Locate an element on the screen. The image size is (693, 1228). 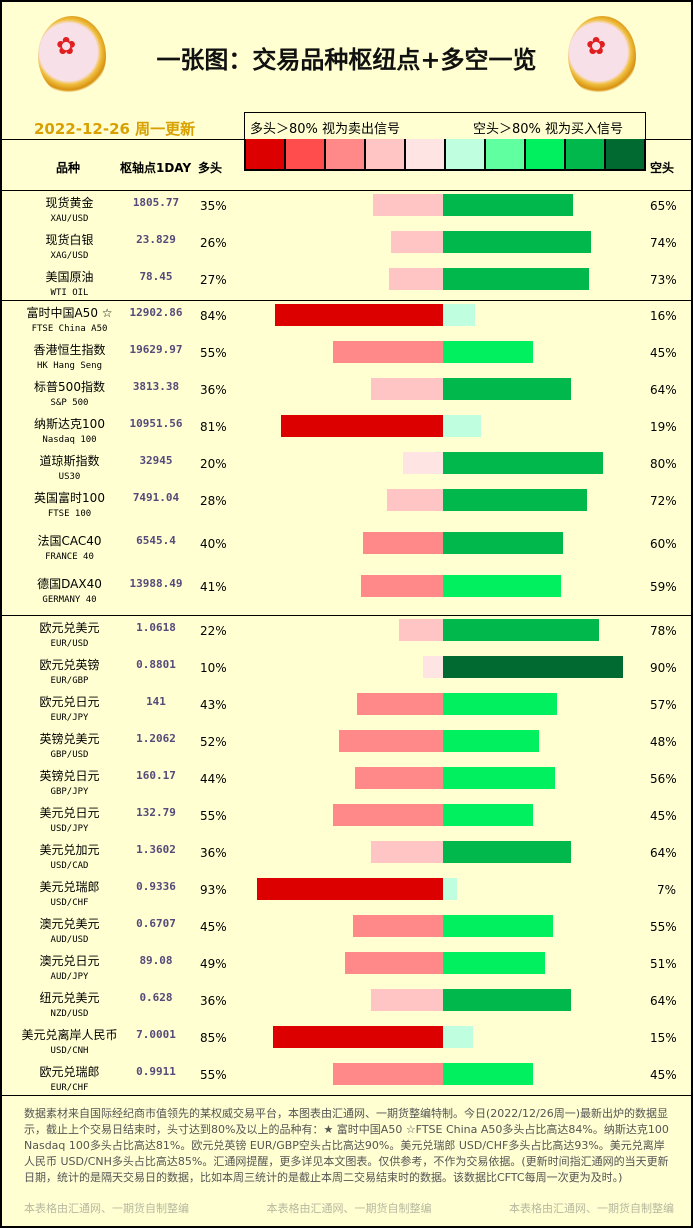
table-row: 美元兑离岸人民币 USD/CNH 7.0001 85% 15% is located at coordinates (346, 1044).